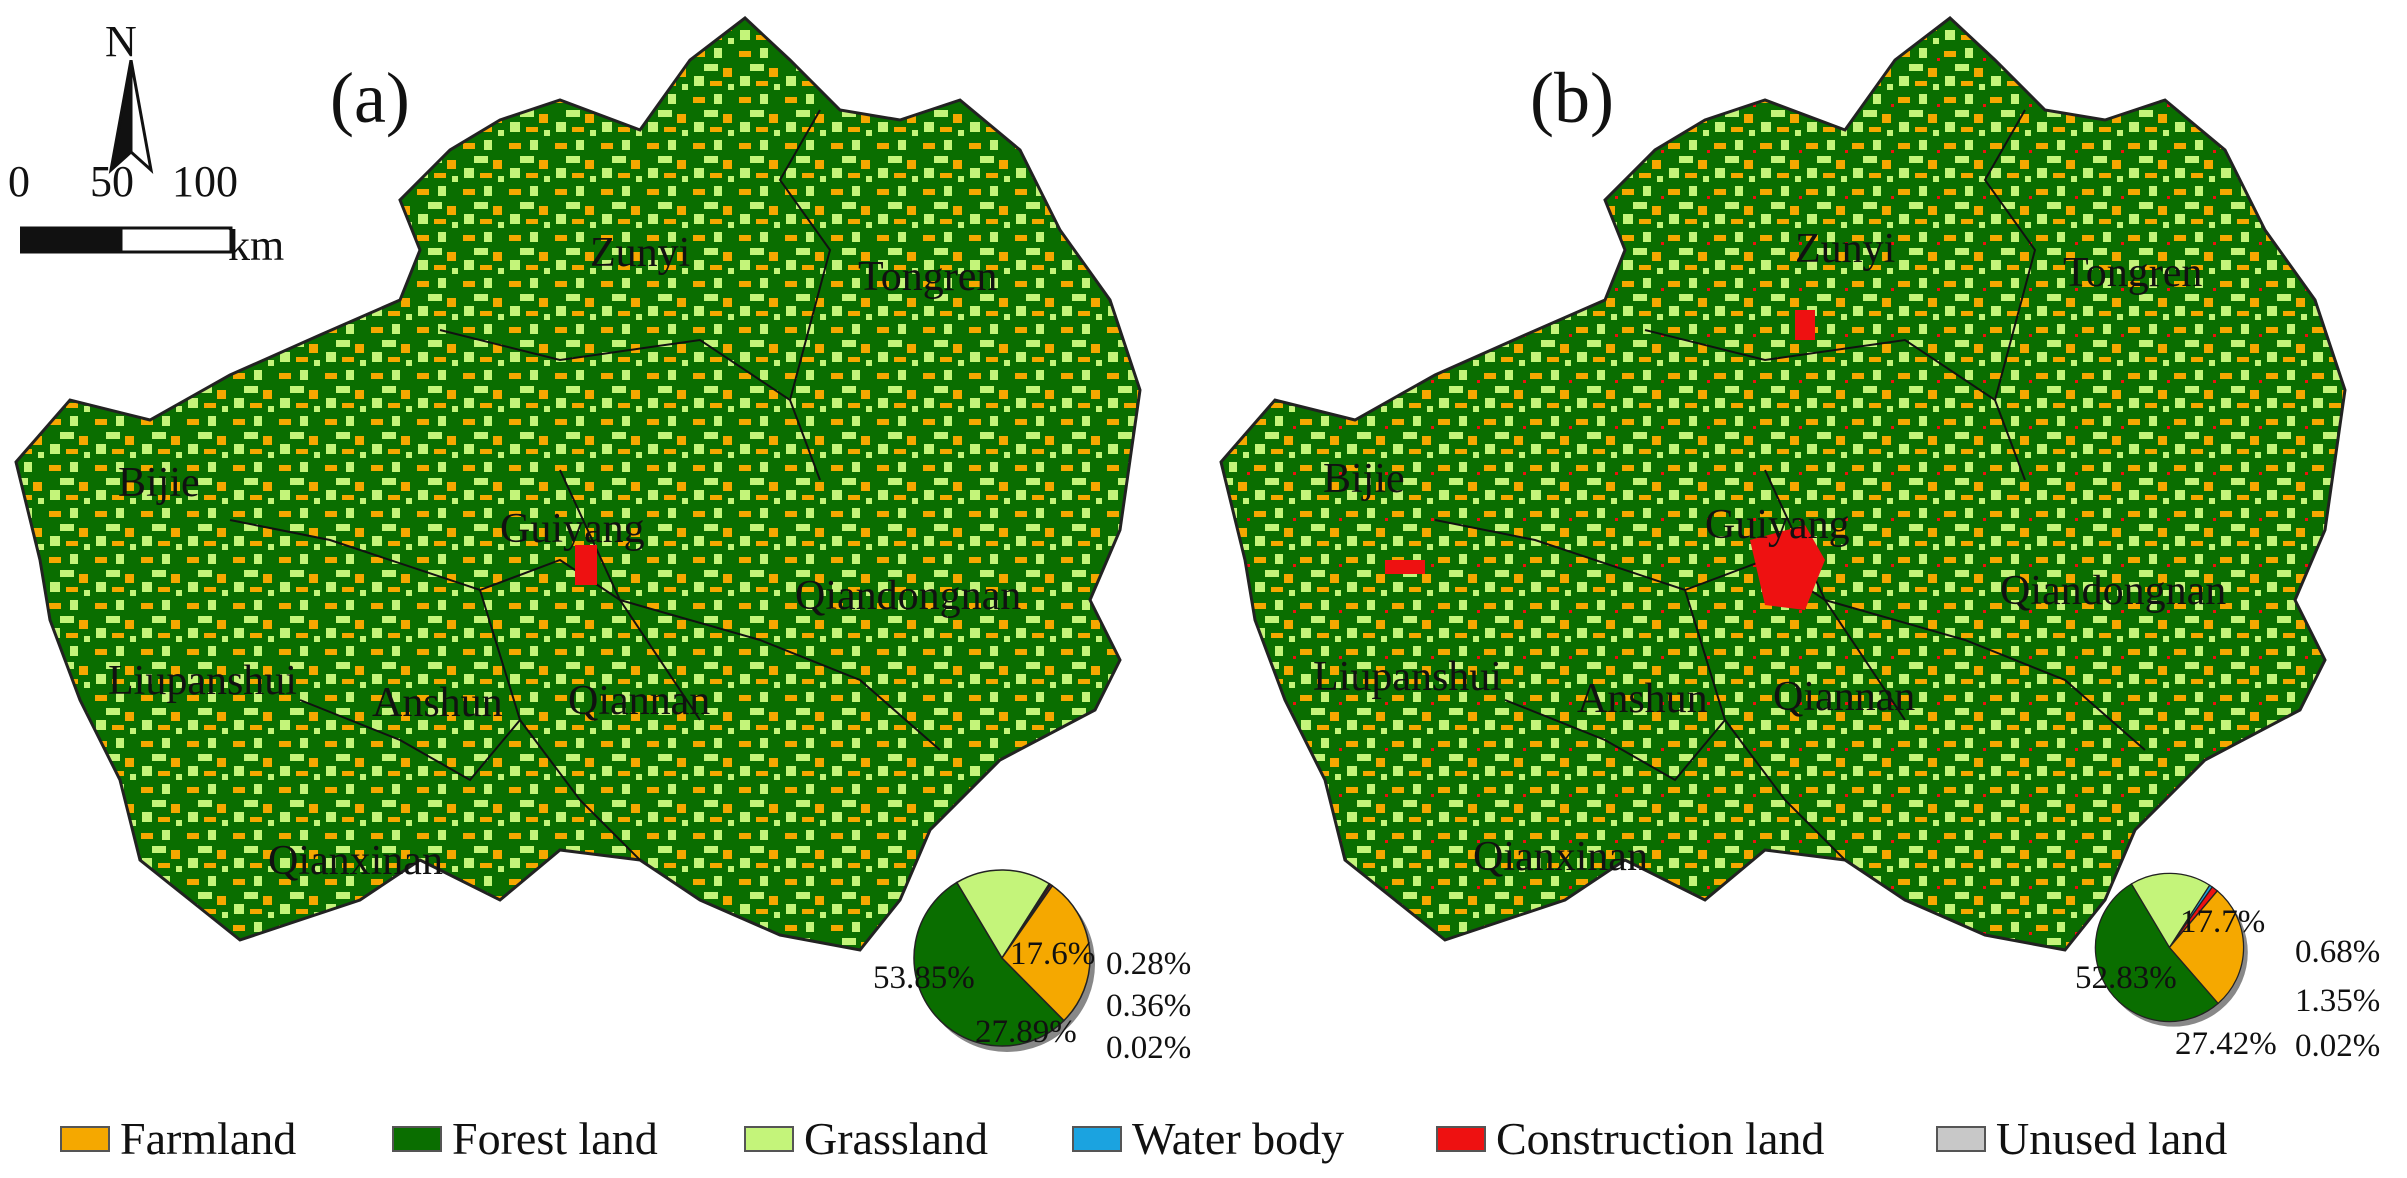 Image resolution: width=2407 pixels, height=1178 pixels. Describe the element at coordinates (896, 1138) in the screenshot. I see `legend-label: Grassland` at that location.